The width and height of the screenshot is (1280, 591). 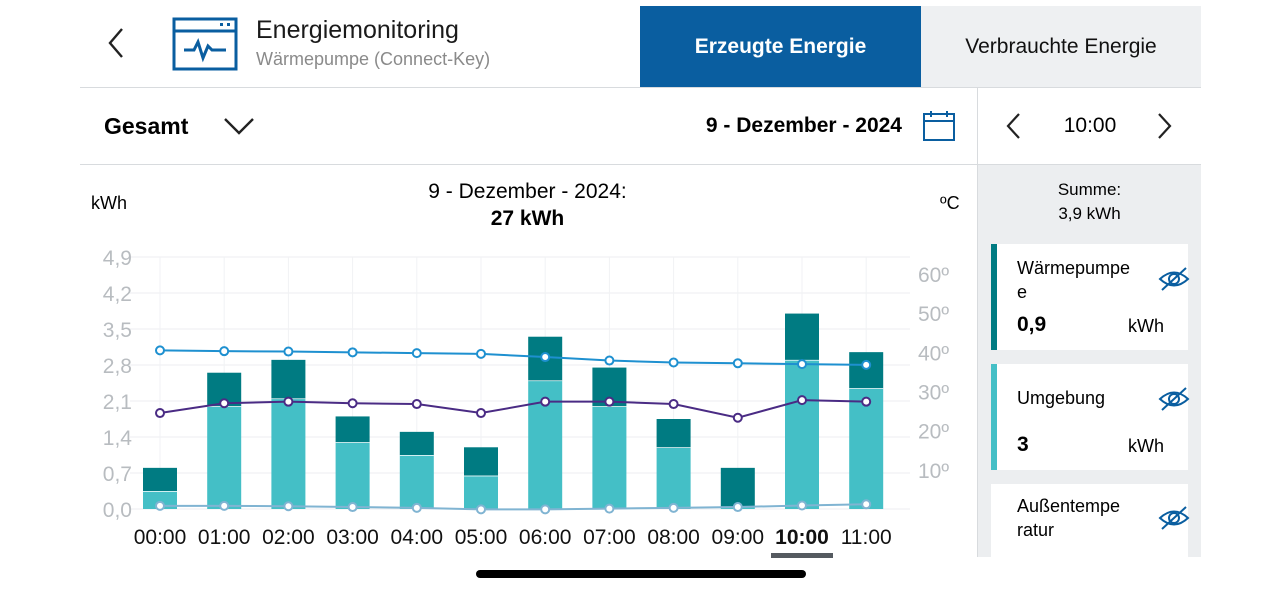 What do you see at coordinates (1077, 518) in the screenshot?
I see `card-name: Außentempe ratur` at bounding box center [1077, 518].